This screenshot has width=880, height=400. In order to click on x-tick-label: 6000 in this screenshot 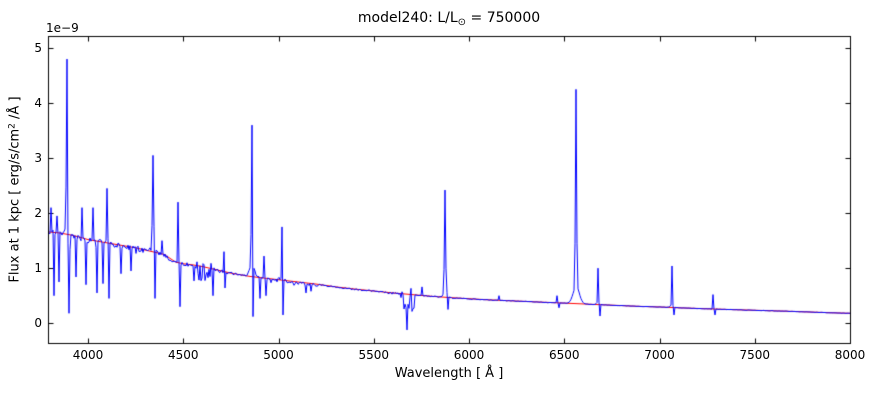, I will do `click(469, 355)`.